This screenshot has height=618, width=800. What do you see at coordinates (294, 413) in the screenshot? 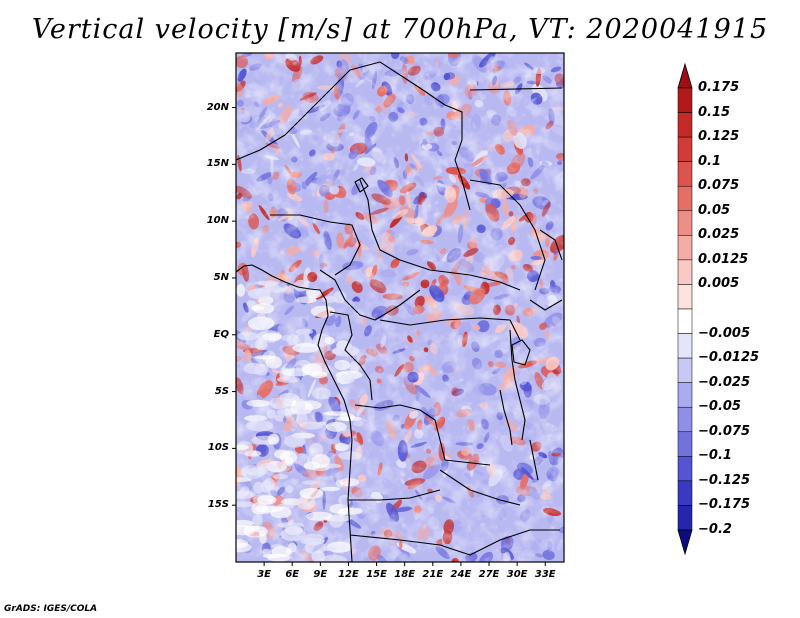
I see `west-africa-coastline` at bounding box center [294, 413].